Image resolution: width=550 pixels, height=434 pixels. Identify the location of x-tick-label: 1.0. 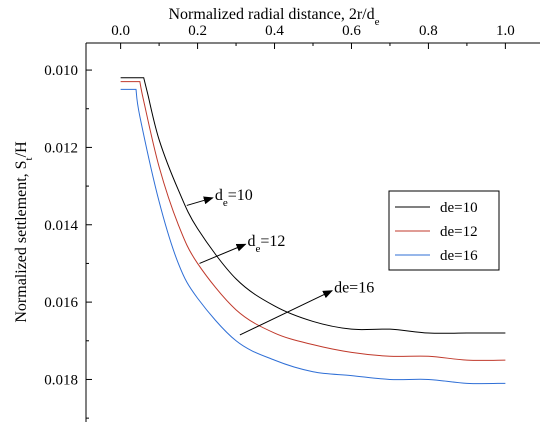
(505, 31).